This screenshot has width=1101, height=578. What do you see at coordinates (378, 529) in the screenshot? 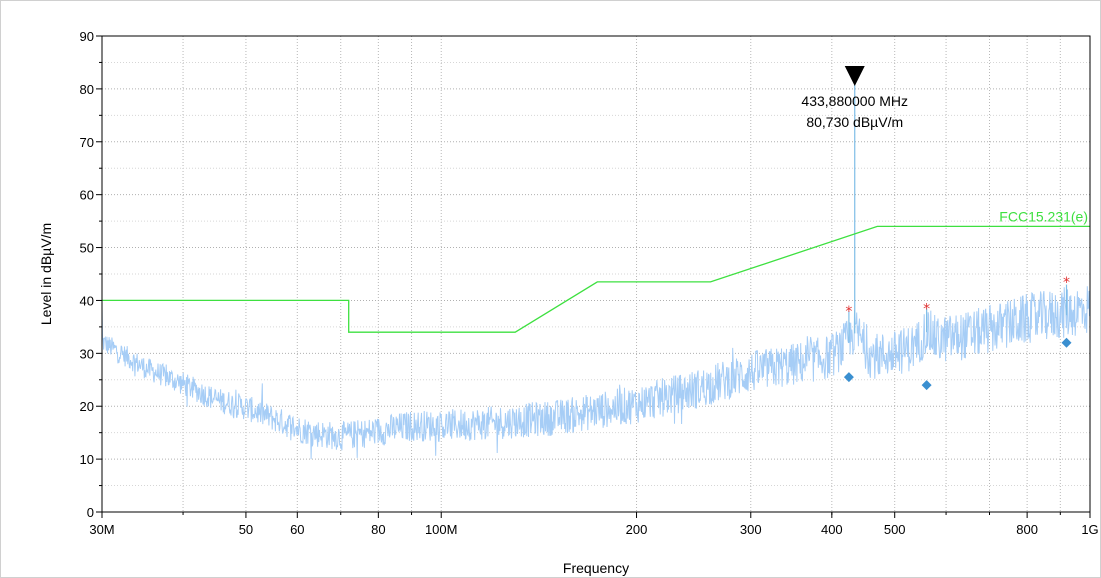
I see `x-tick-label: 80` at bounding box center [378, 529].